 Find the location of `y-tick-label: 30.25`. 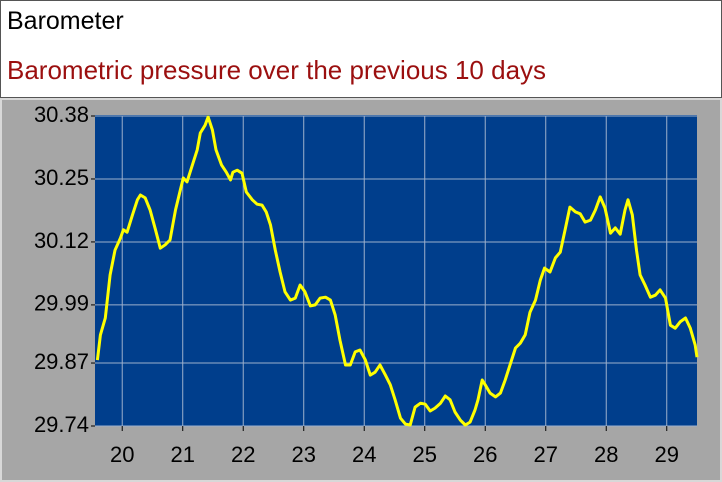

y-tick-label: 30.25 is located at coordinates (61, 177).